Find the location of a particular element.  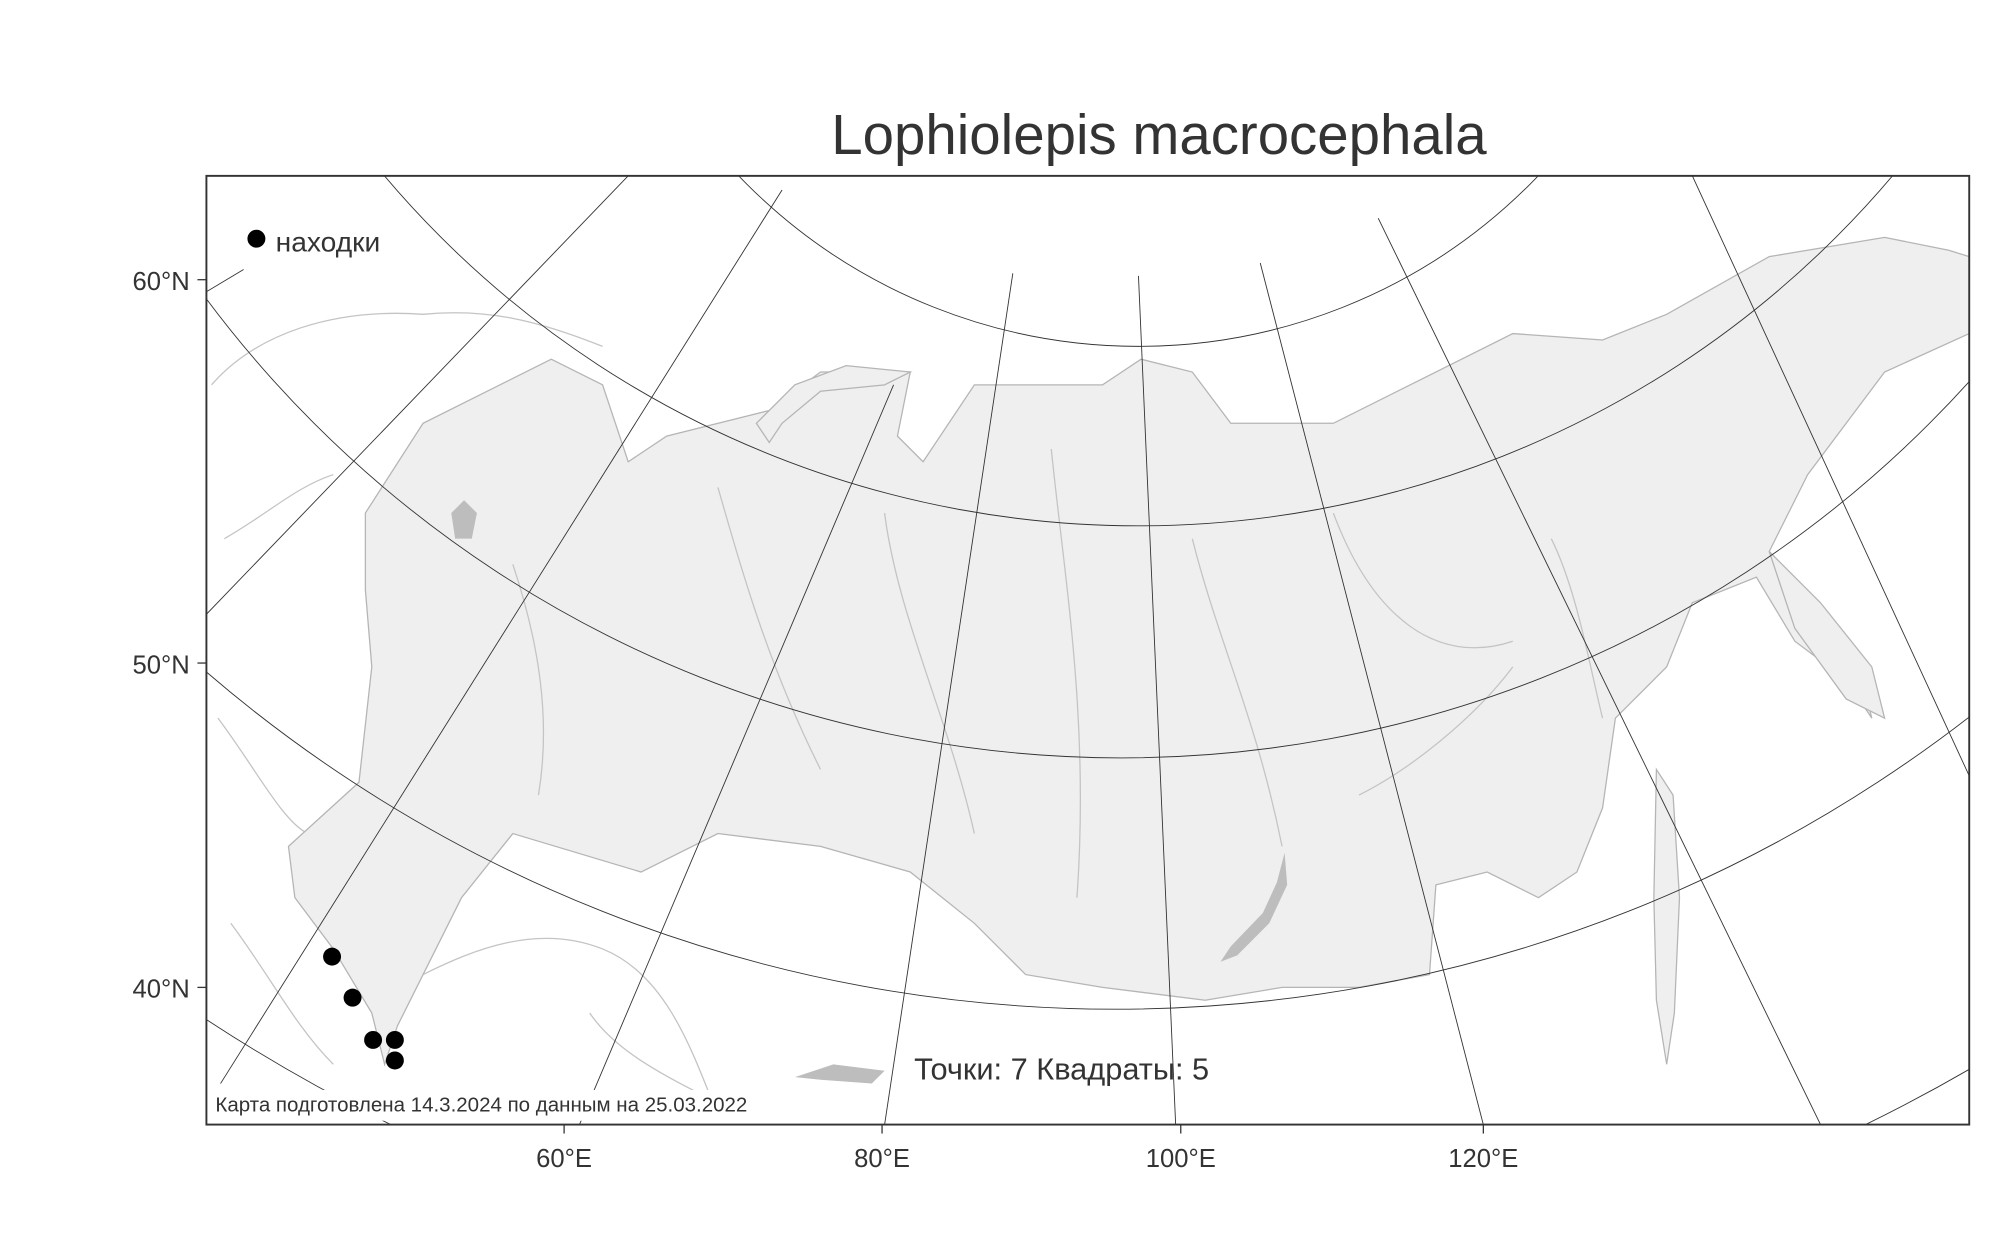

y-tick-label: 40°N is located at coordinates (160, 990).